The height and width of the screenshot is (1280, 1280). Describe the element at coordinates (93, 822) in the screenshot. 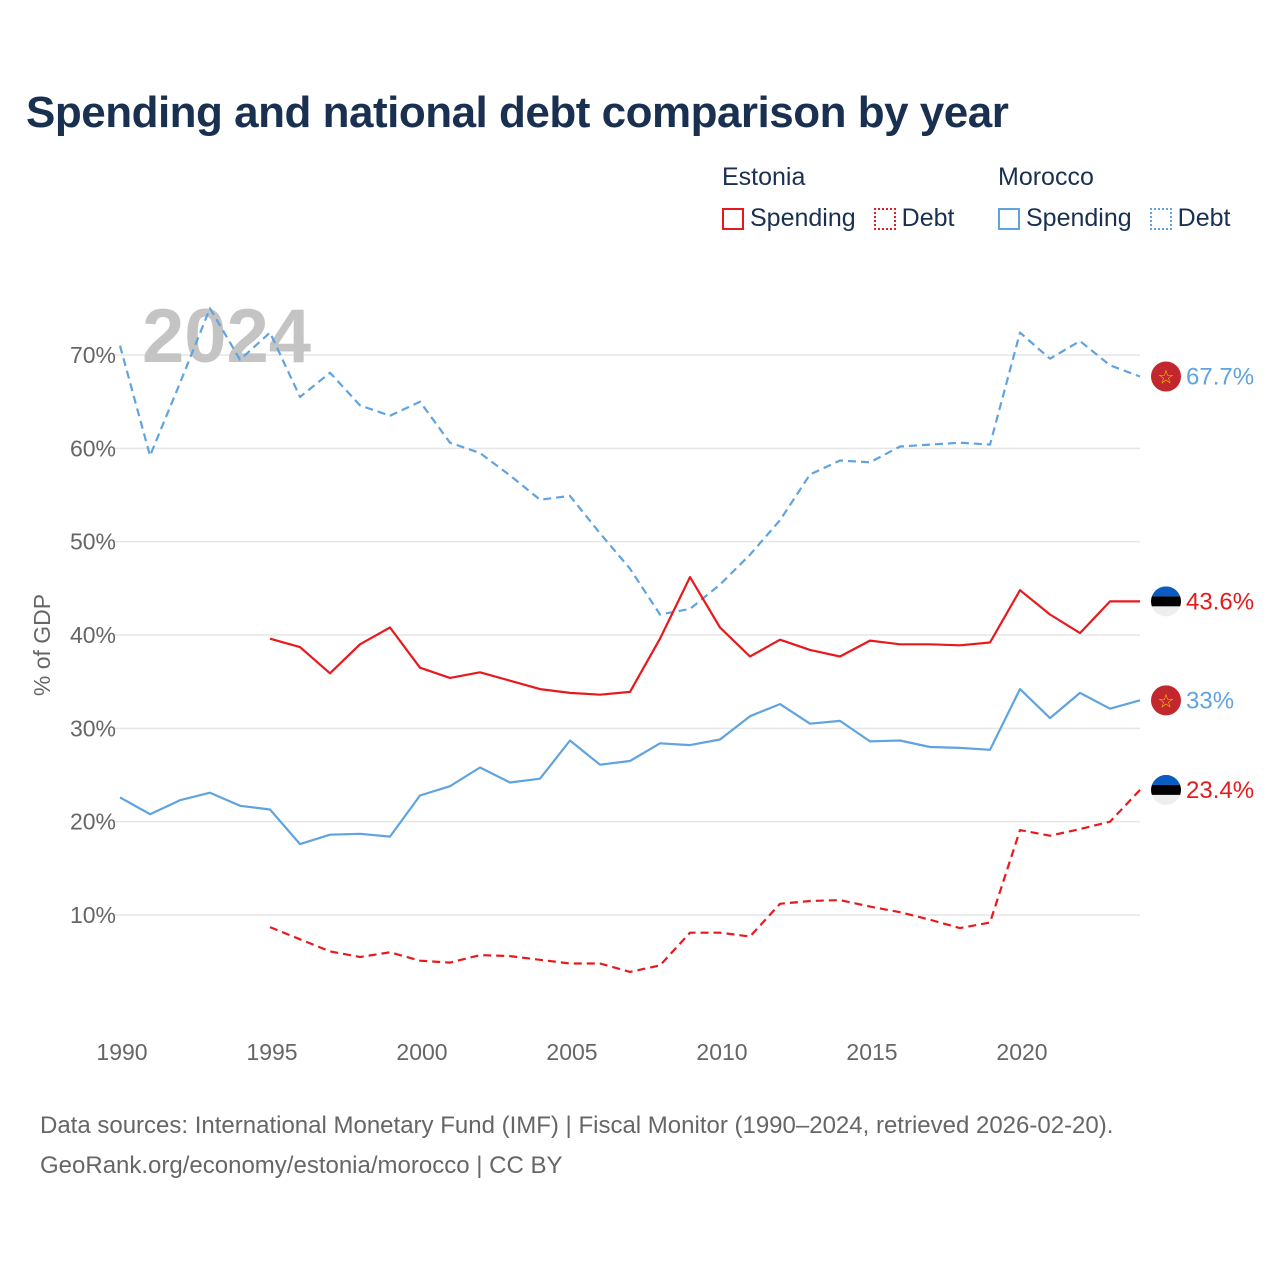

I see `y-tick-label: 20%` at that location.